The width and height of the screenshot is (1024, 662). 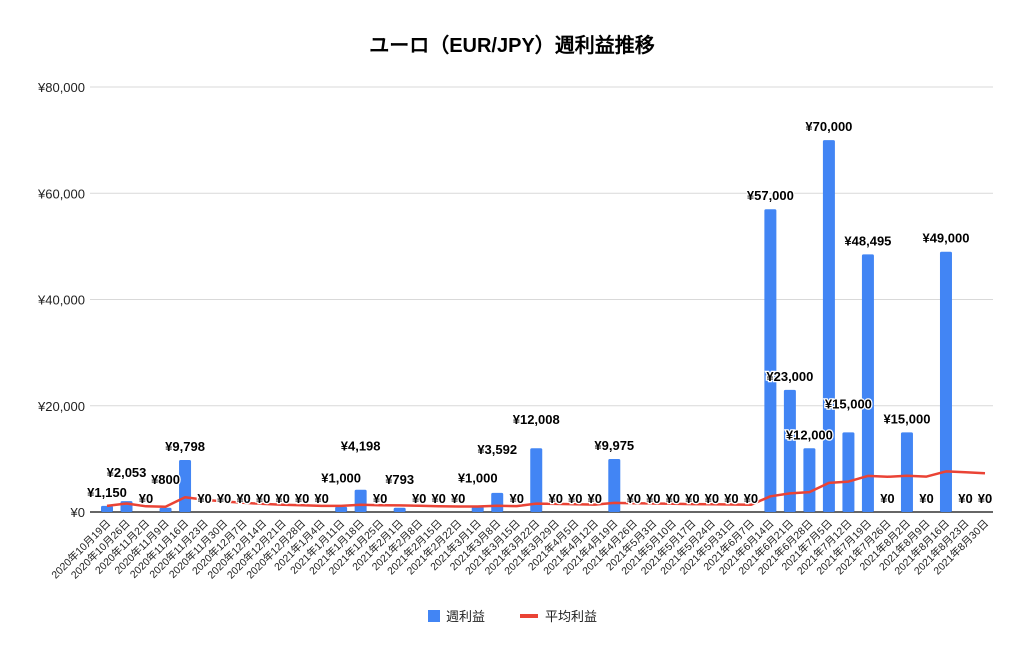 I want to click on legend-label-bar: 週利益, so click(x=465, y=616).